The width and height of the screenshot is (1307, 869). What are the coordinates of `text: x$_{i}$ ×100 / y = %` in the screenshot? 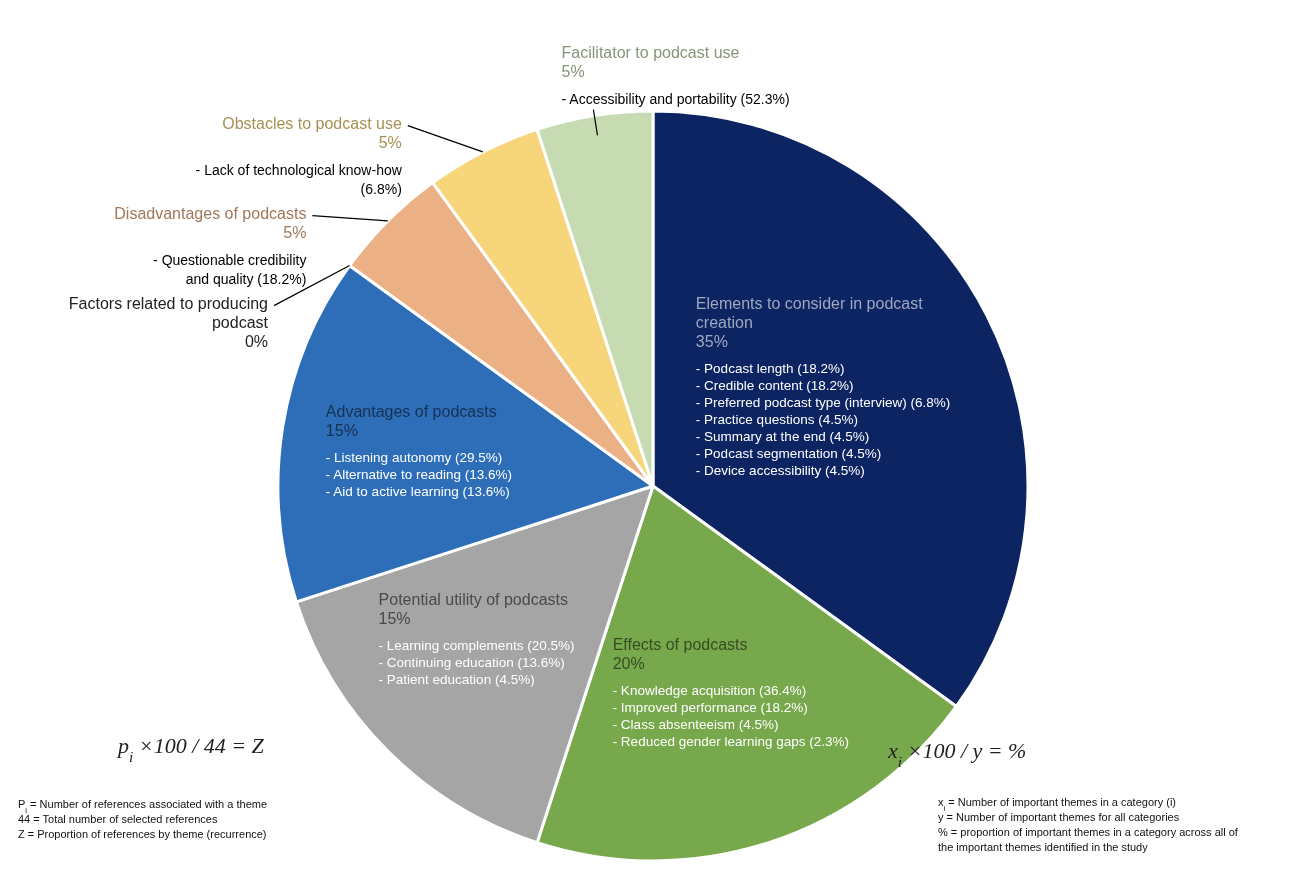 It's located at (957, 754).